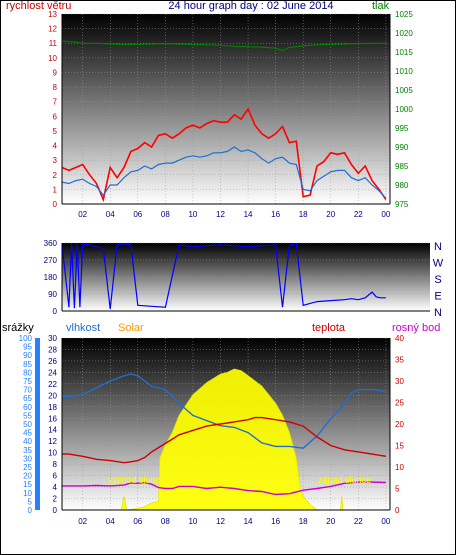 Image resolution: width=456 pixels, height=555 pixels. I want to click on humidity-tick-label: 28, so click(52, 349).